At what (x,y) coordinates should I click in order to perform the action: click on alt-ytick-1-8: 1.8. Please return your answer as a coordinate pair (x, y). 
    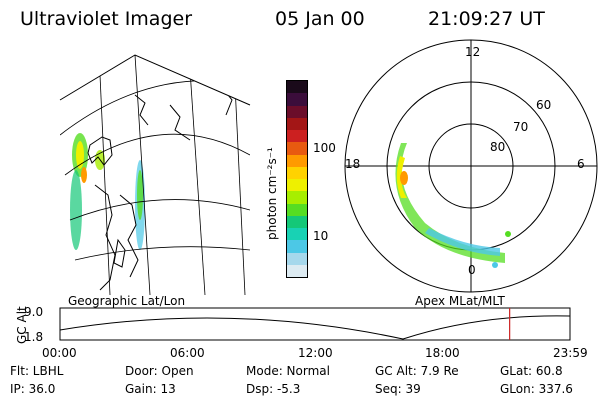
    Looking at the image, I should click on (34, 337).